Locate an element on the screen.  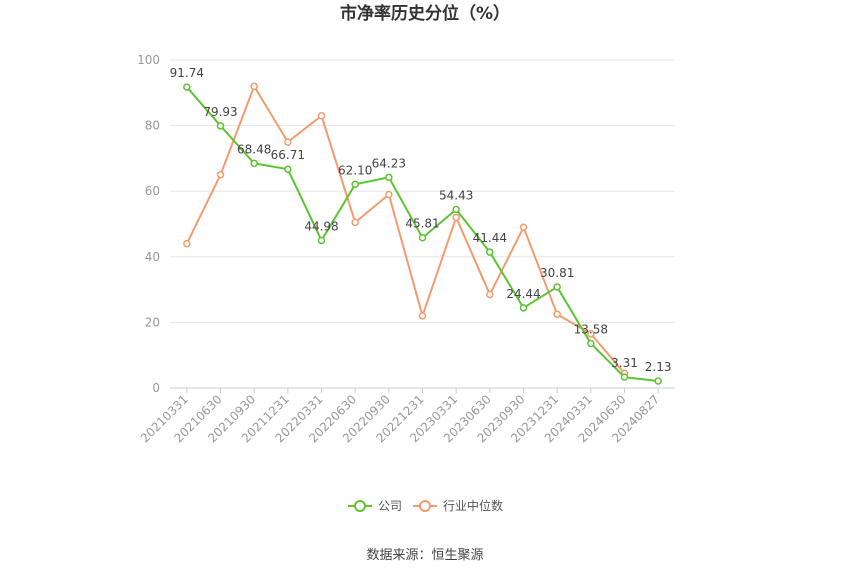
data-label-company-20220331: 44.98 is located at coordinates (321, 226).